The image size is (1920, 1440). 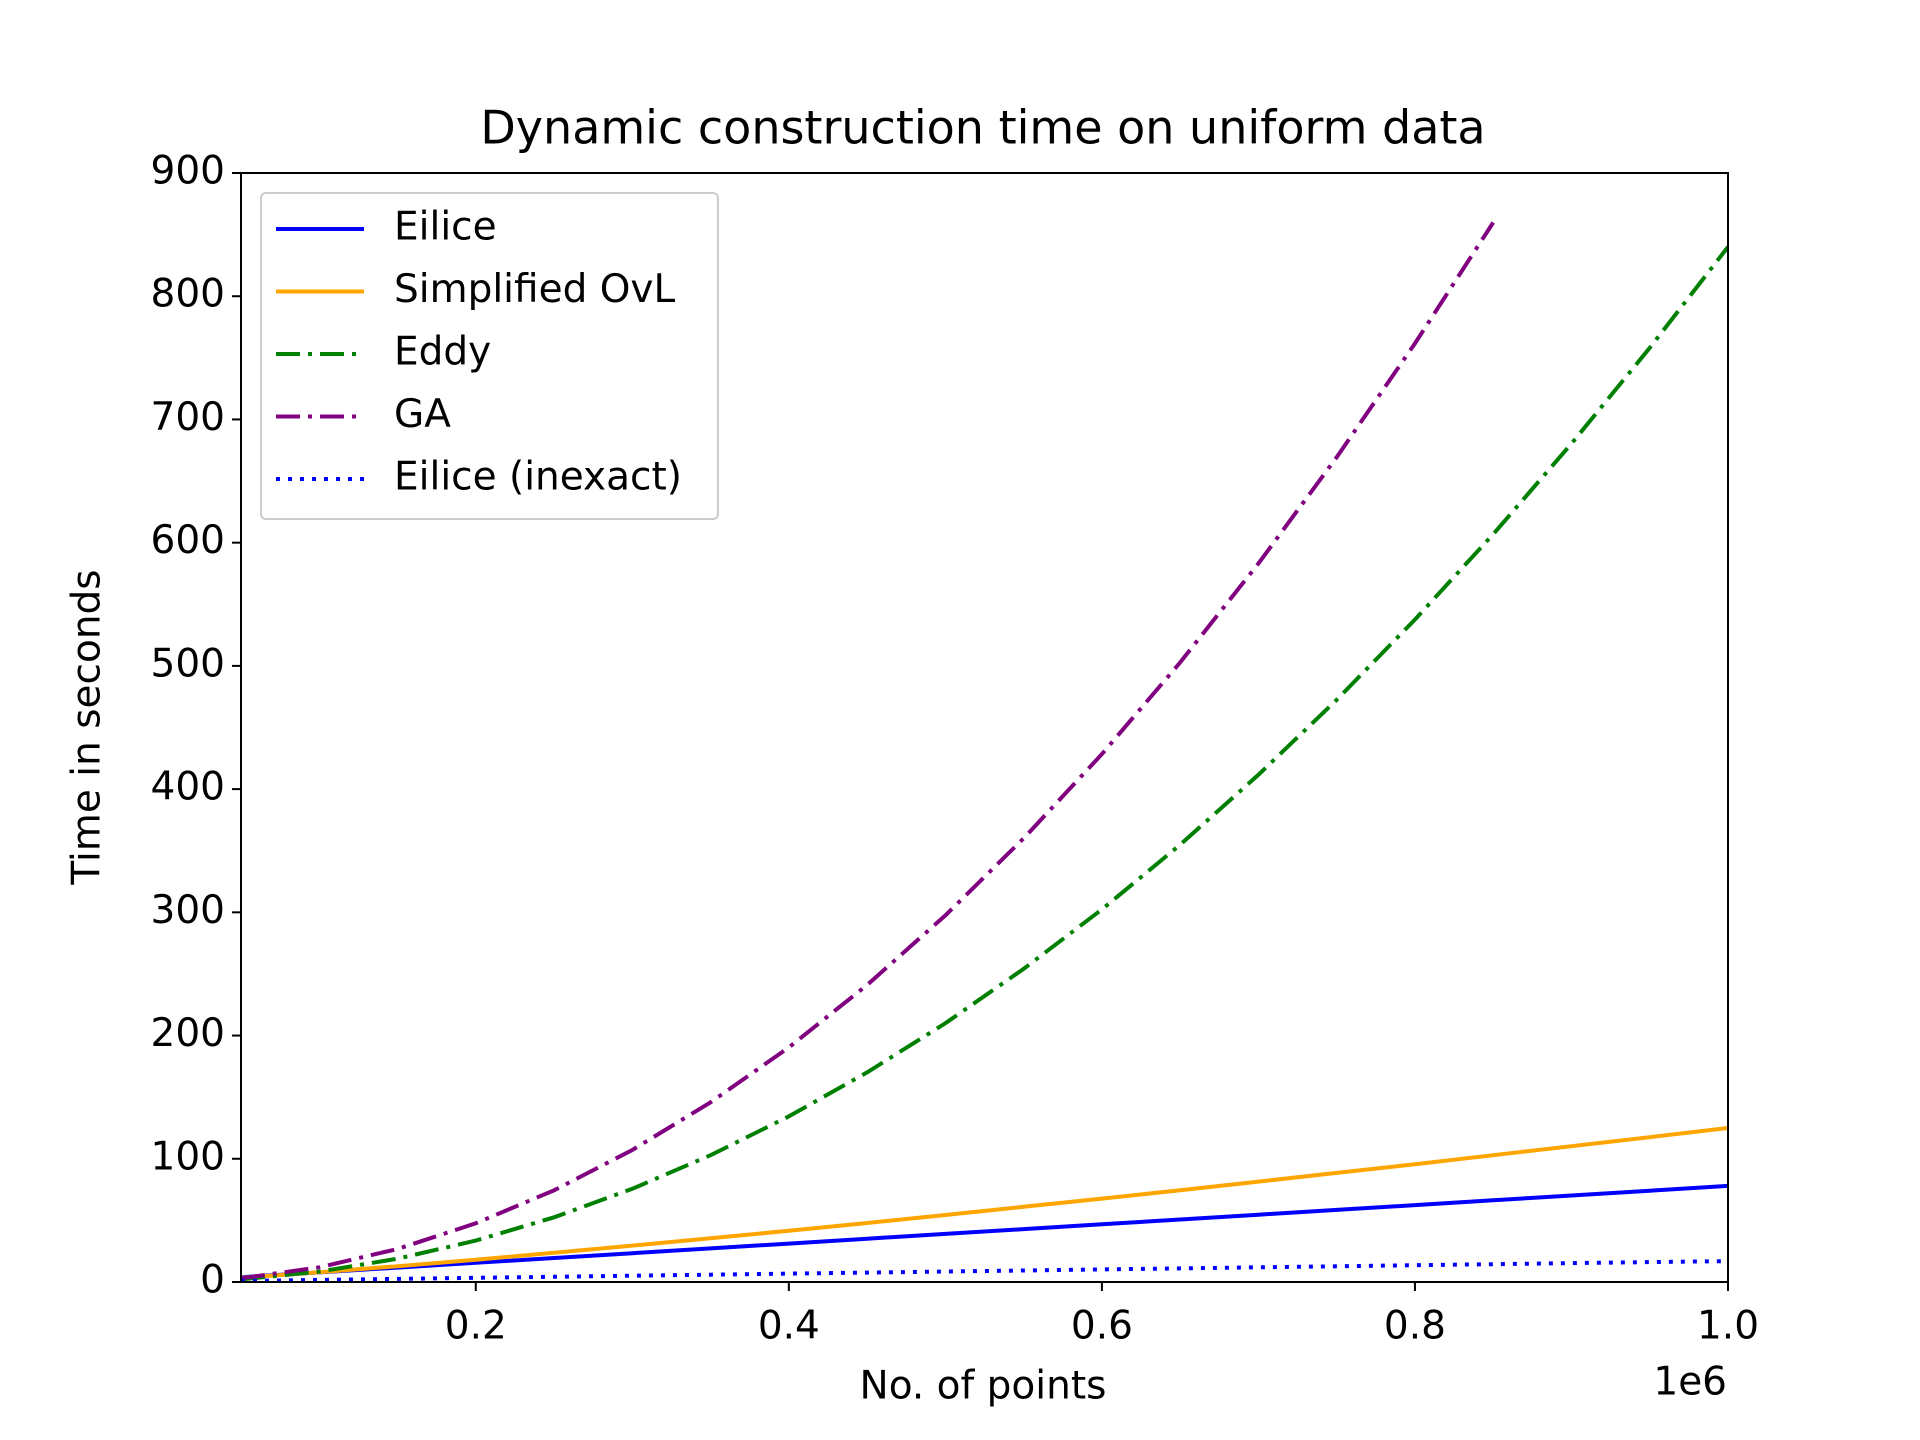 I want to click on y-tick-label: 400, so click(x=188, y=787).